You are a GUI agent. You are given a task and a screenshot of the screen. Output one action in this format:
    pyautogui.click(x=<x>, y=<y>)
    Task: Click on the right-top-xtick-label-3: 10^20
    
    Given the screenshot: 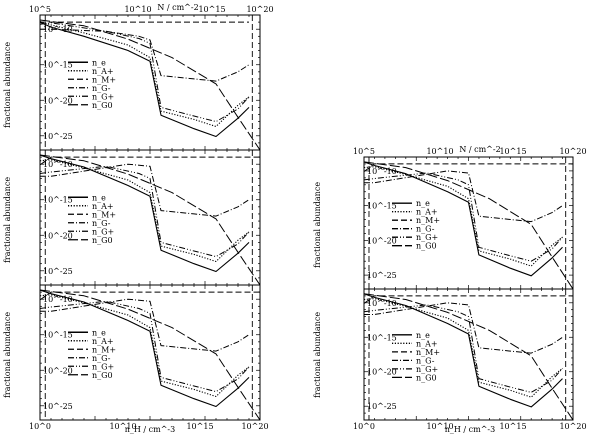 What is the action you would take?
    pyautogui.click(x=572, y=151)
    